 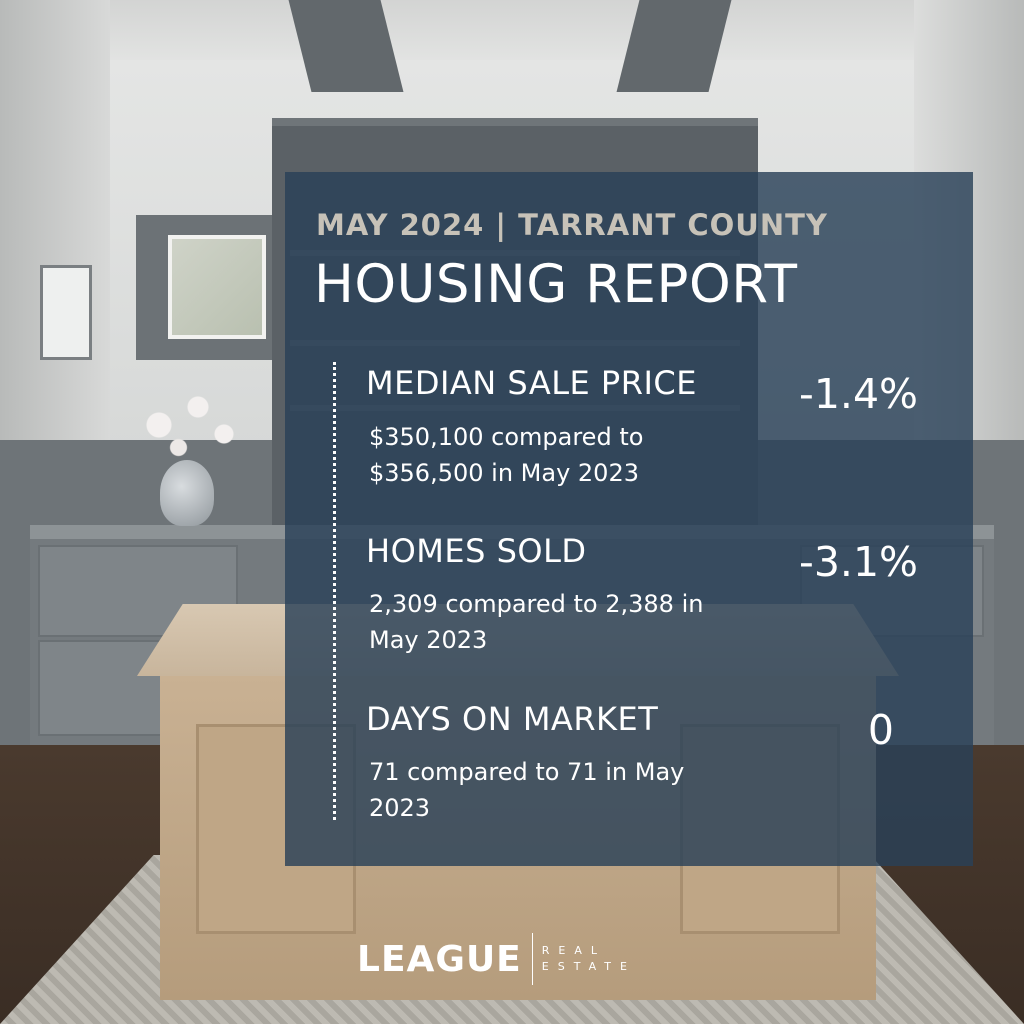 I want to click on window-glass, so click(x=217, y=287).